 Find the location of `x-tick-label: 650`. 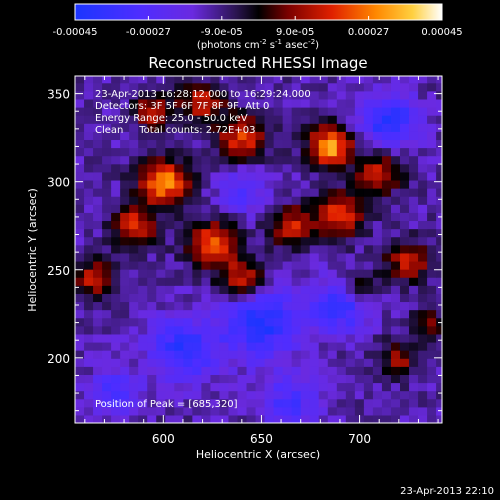

x-tick-label: 650 is located at coordinates (261, 439).